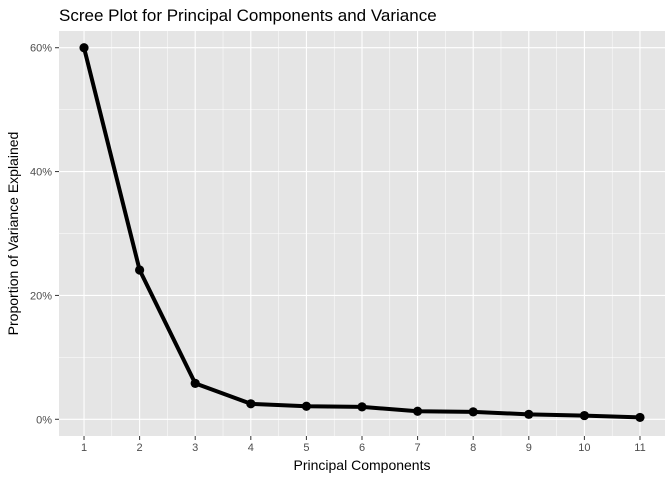 This screenshot has width=672, height=480. What do you see at coordinates (84, 448) in the screenshot?
I see `x-tick-label: 1` at bounding box center [84, 448].